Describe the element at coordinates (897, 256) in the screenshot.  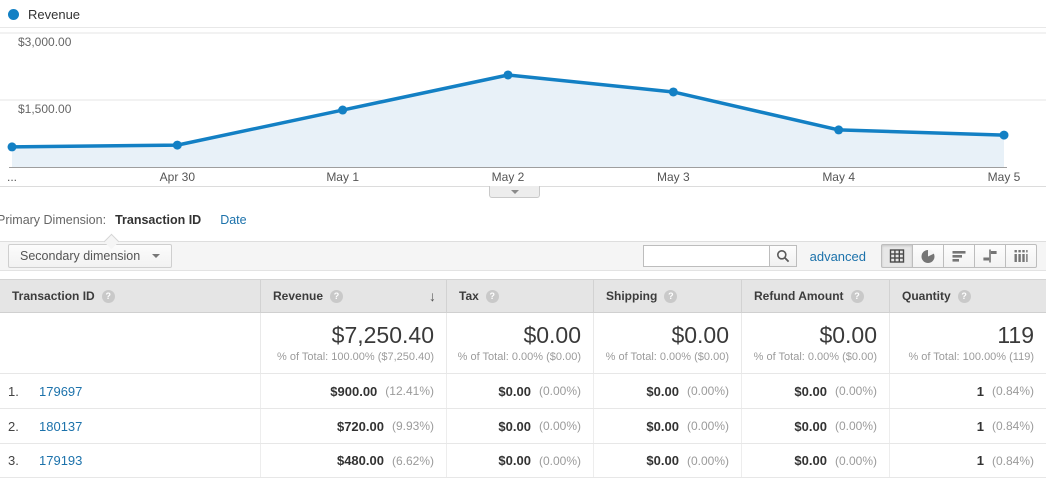
I see `table-view-button` at that location.